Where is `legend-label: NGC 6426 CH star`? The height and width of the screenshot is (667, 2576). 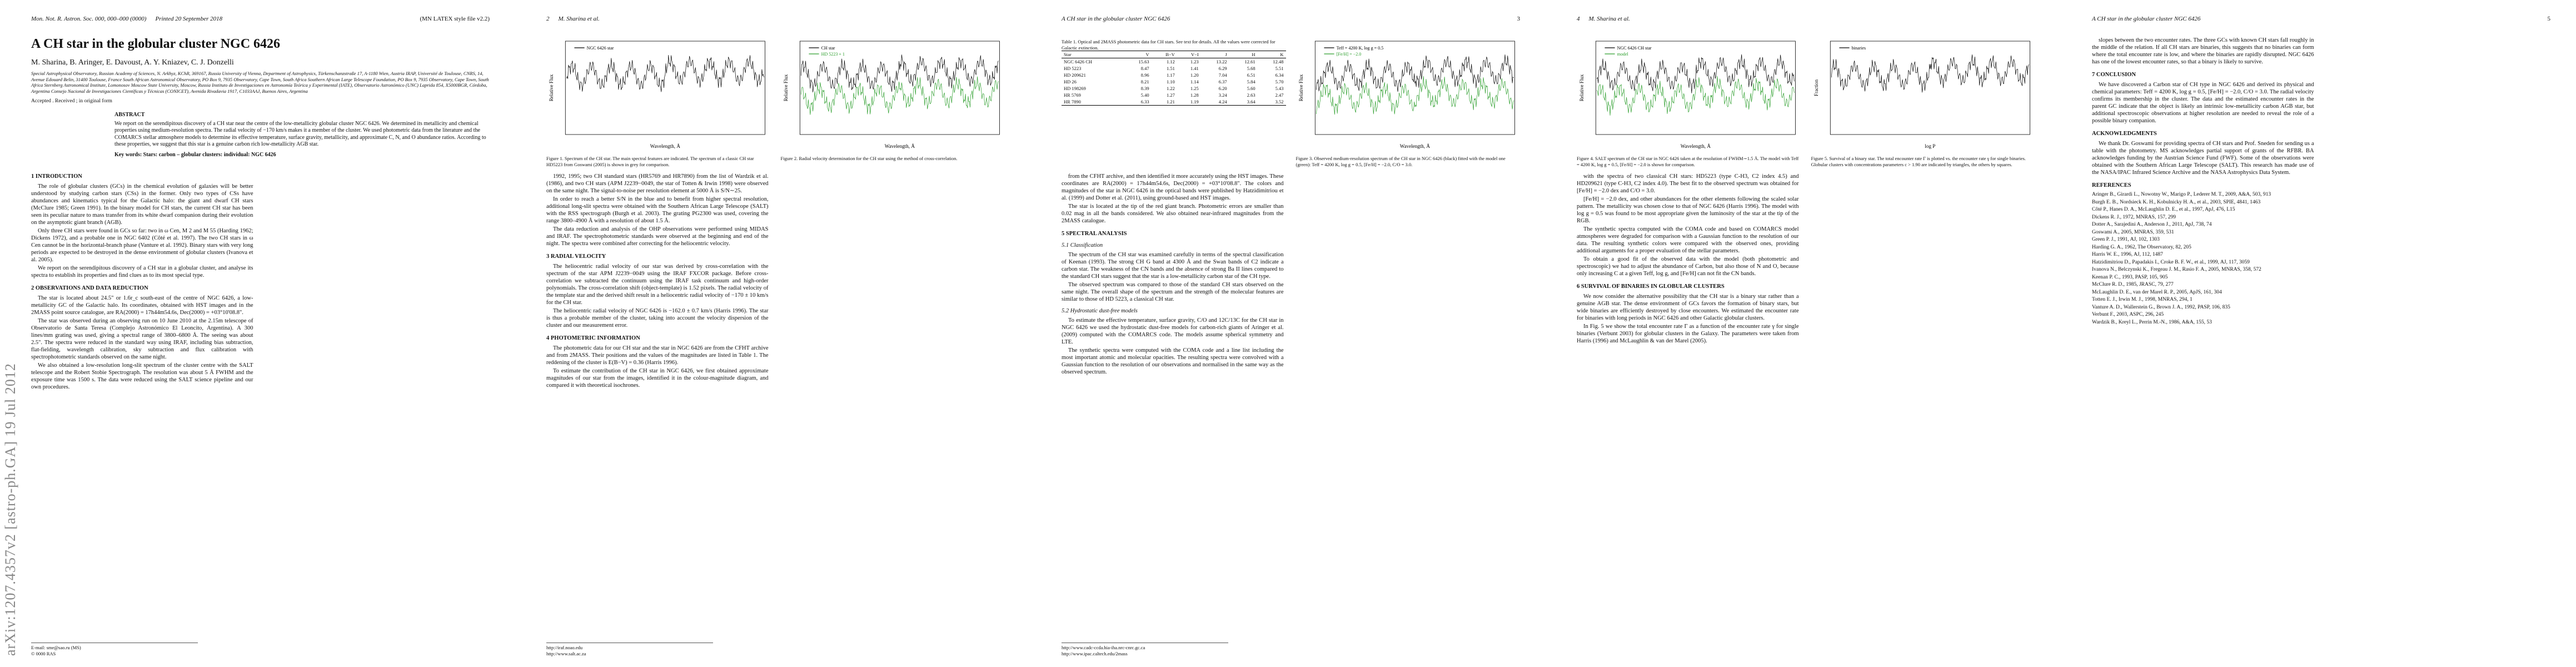
legend-label: NGC 6426 CH star is located at coordinates (1634, 48).